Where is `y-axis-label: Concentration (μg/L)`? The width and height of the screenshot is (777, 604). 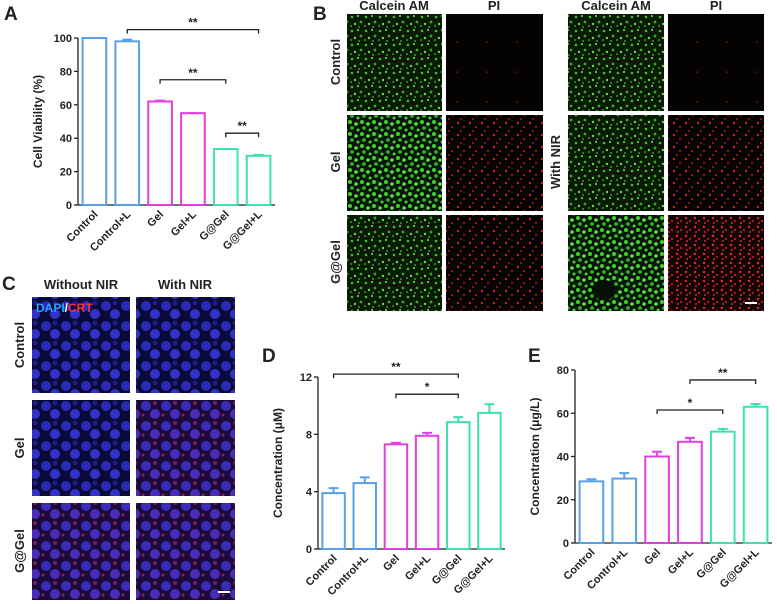 y-axis-label: Concentration (μg/L) is located at coordinates (535, 457).